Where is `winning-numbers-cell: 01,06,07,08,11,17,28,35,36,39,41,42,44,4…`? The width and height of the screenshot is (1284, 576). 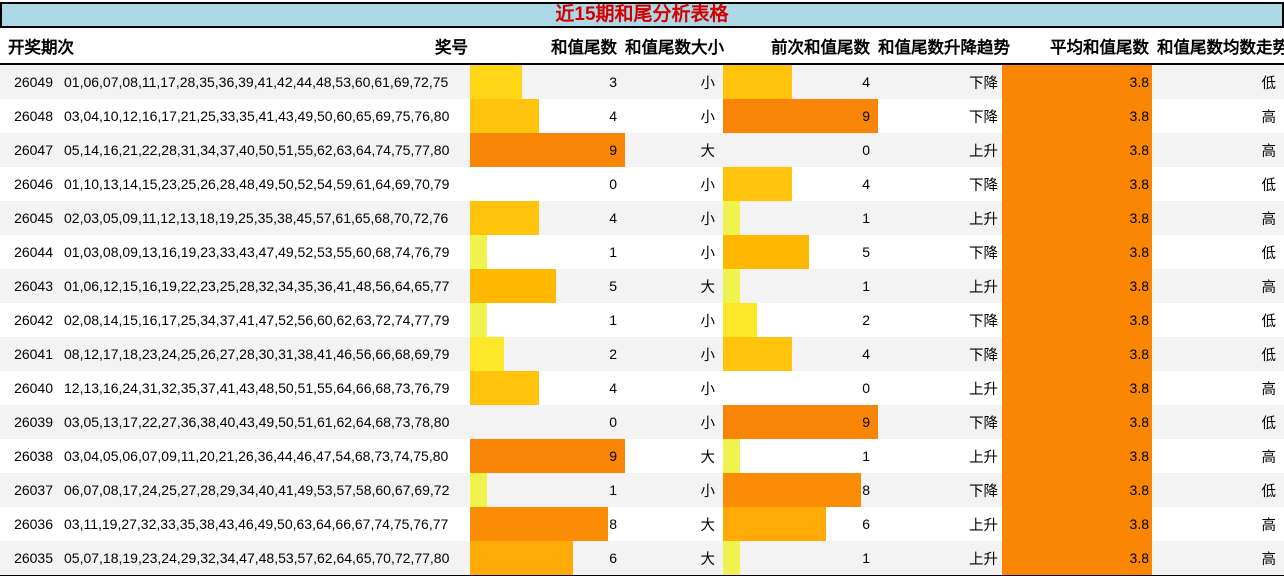 winning-numbers-cell: 01,06,07,08,11,17,28,35,36,39,41,42,44,4… is located at coordinates (266, 81).